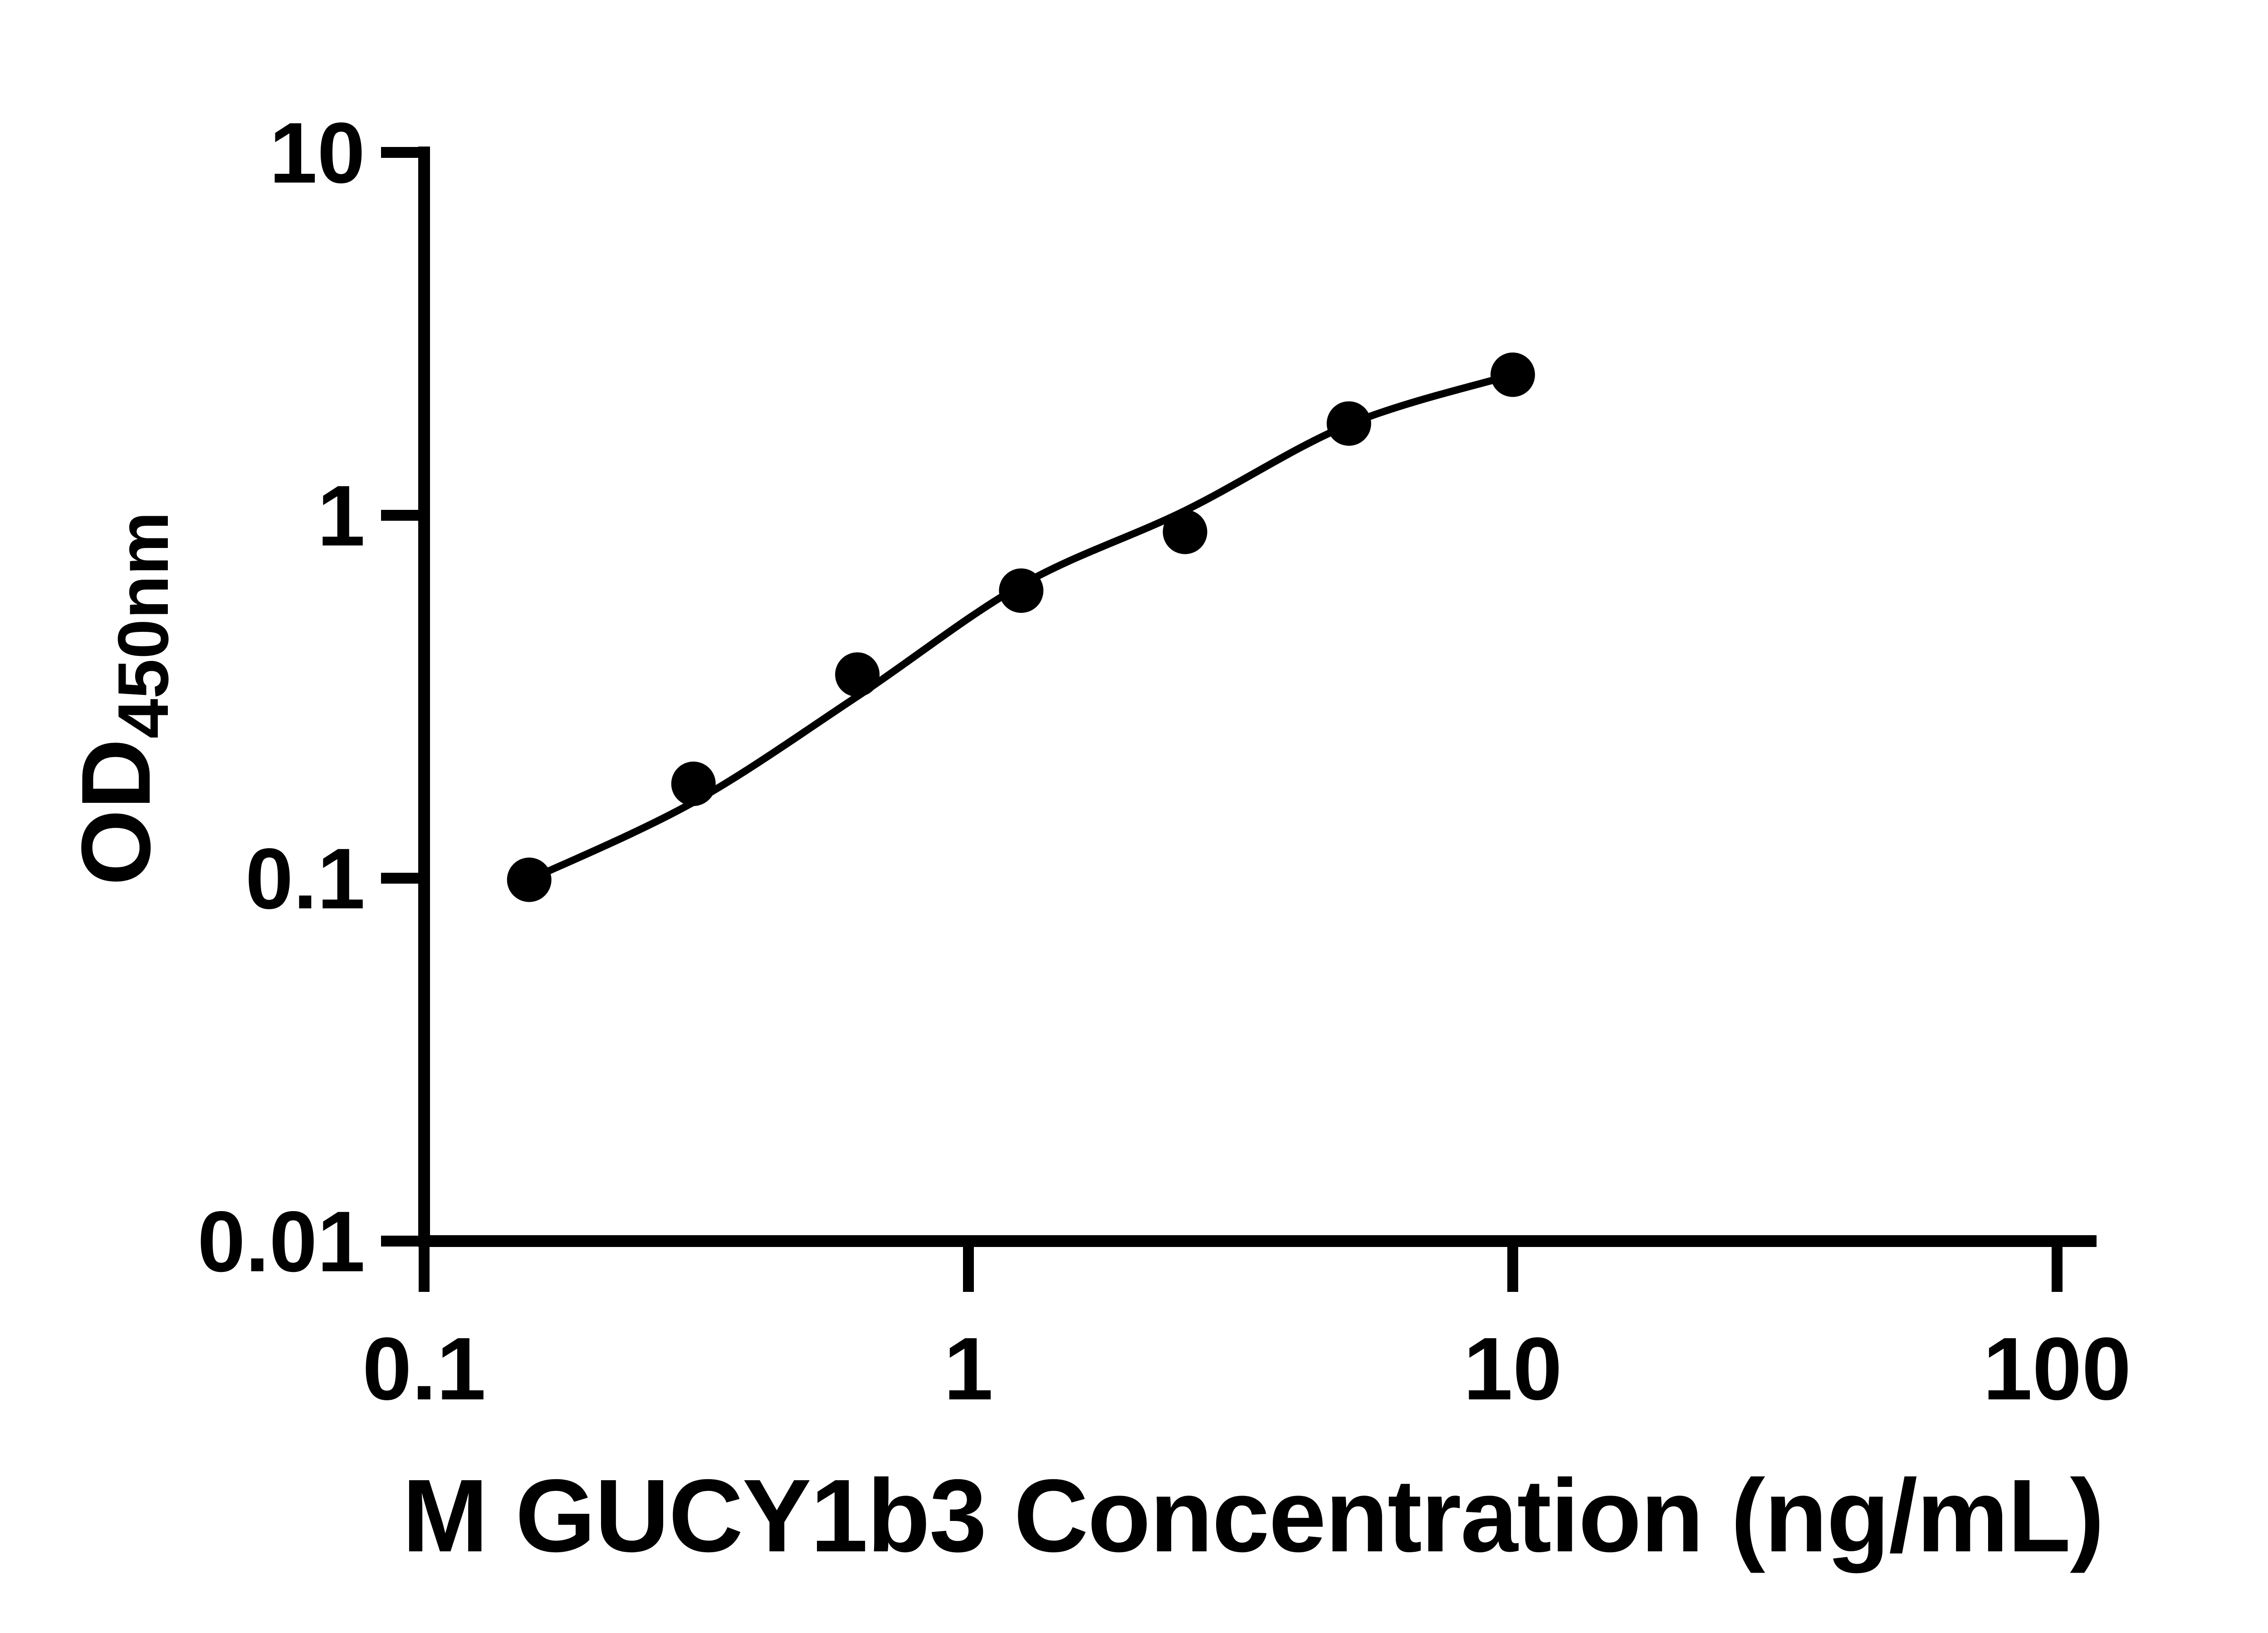 The height and width of the screenshot is (1633, 2268). What do you see at coordinates (2057, 1368) in the screenshot?
I see `x-tick-label: 100` at bounding box center [2057, 1368].